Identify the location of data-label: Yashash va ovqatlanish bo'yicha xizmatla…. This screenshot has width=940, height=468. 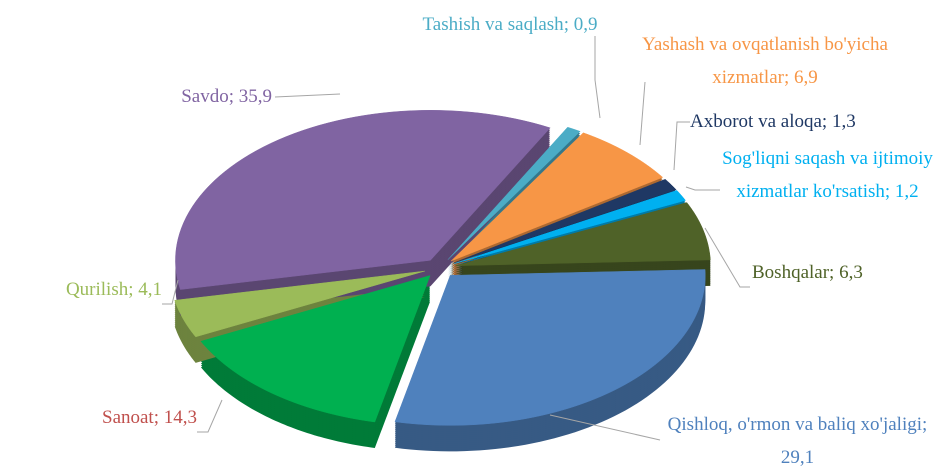
(765, 61).